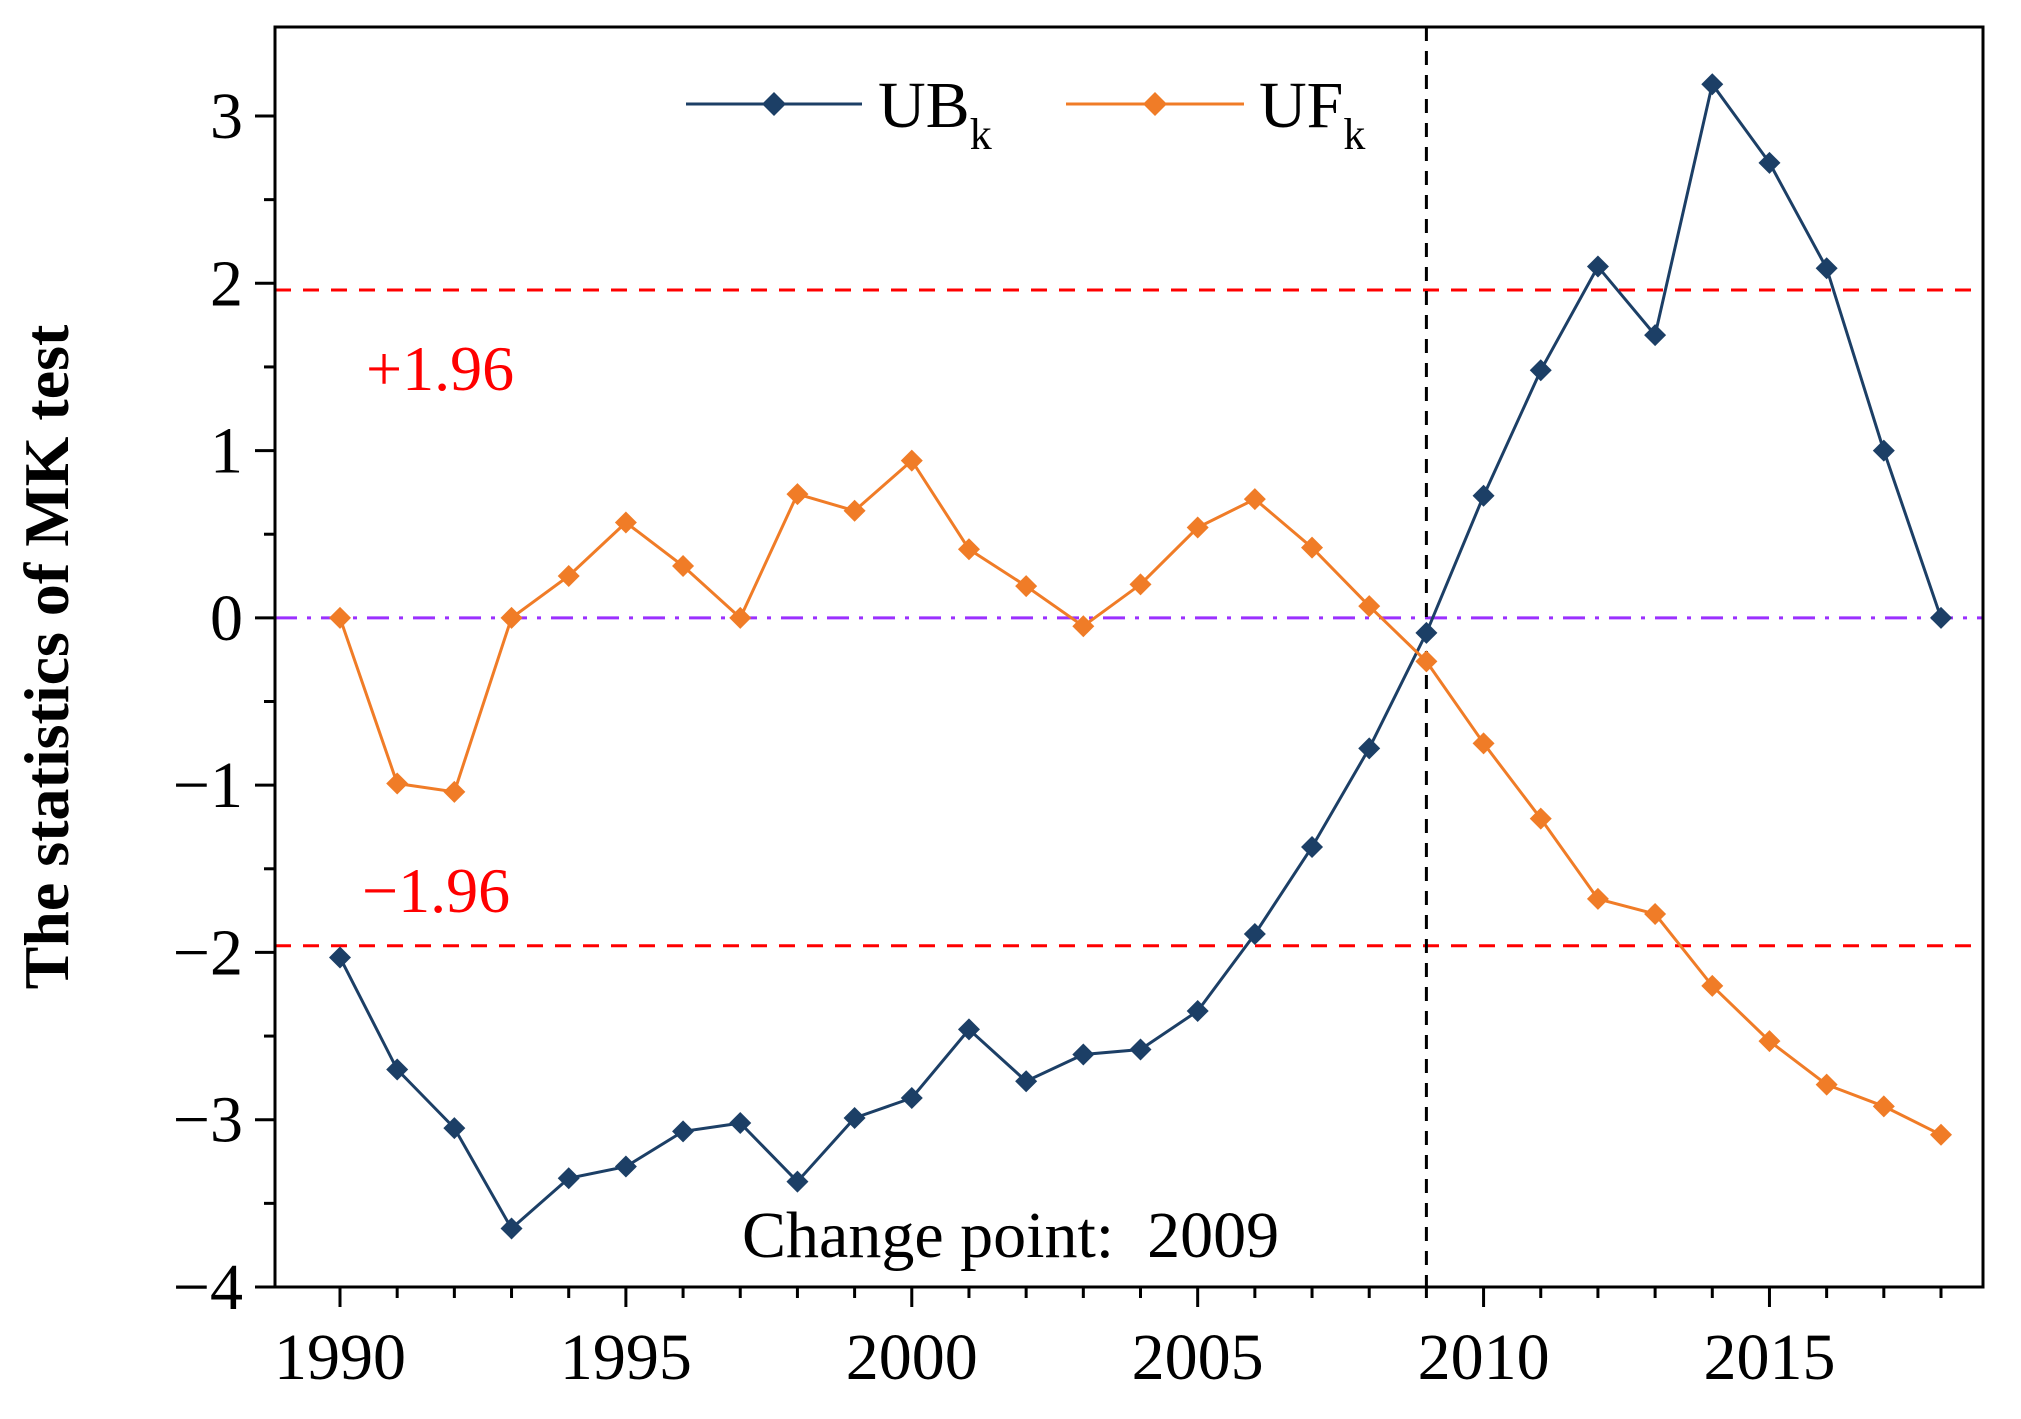  Describe the element at coordinates (1083, 626) in the screenshot. I see `point-uf-2003` at that location.